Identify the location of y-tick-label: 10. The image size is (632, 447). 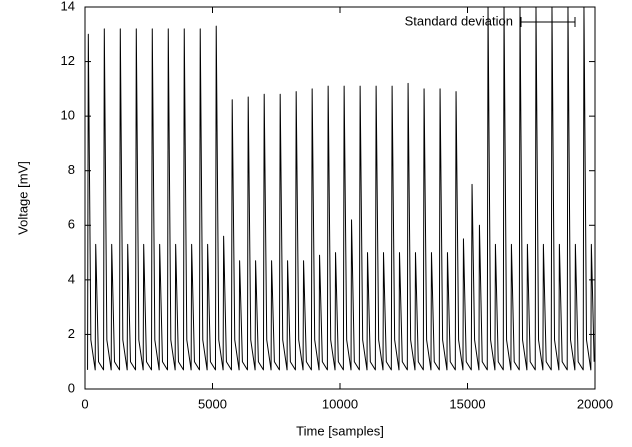
(68, 115).